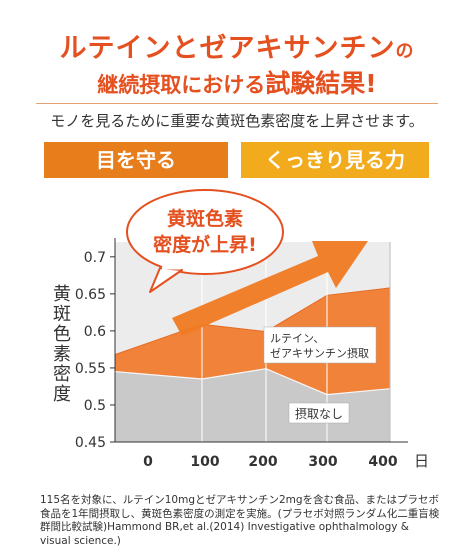 The image size is (474, 555). I want to click on area-no-intake, so click(252, 405).